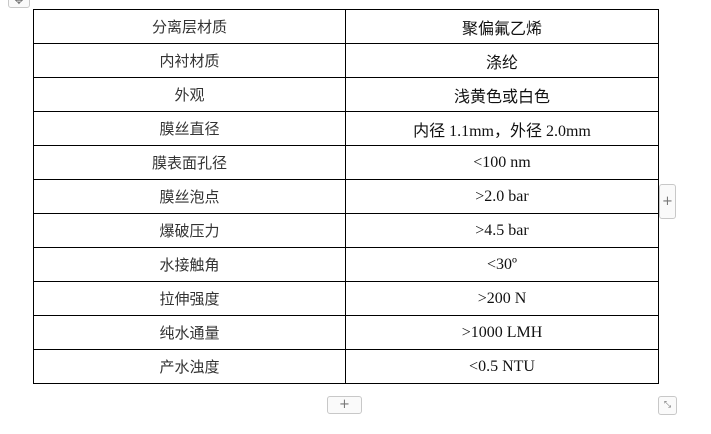  I want to click on property-label: 爆破压力, so click(189, 230).